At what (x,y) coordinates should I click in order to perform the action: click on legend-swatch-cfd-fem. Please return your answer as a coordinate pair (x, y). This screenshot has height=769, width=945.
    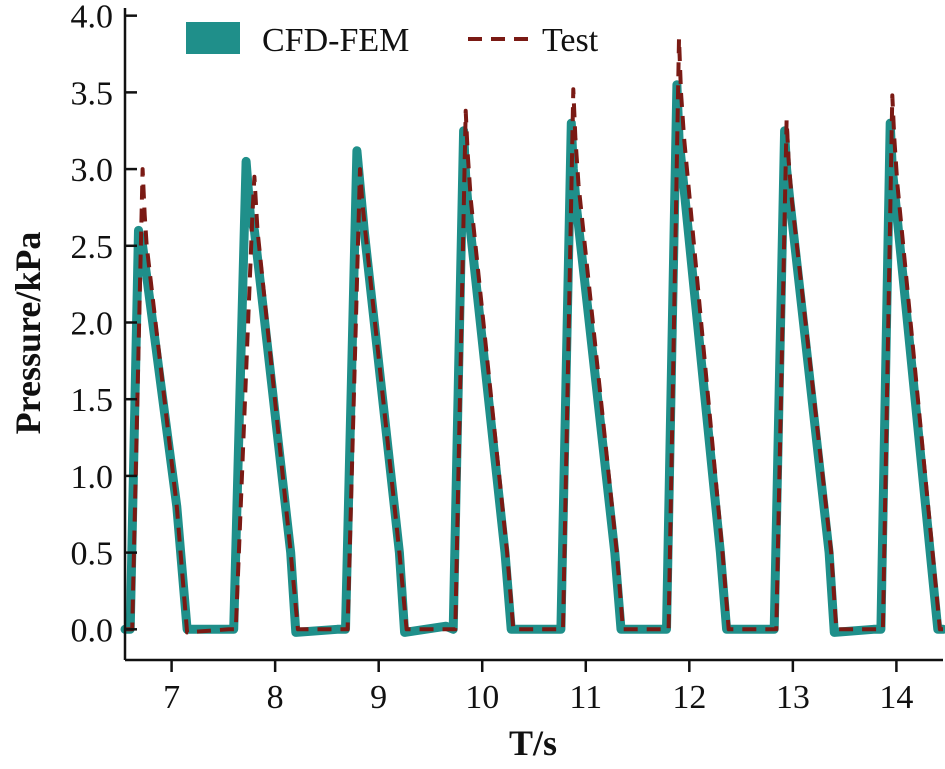
    Looking at the image, I should click on (213, 38).